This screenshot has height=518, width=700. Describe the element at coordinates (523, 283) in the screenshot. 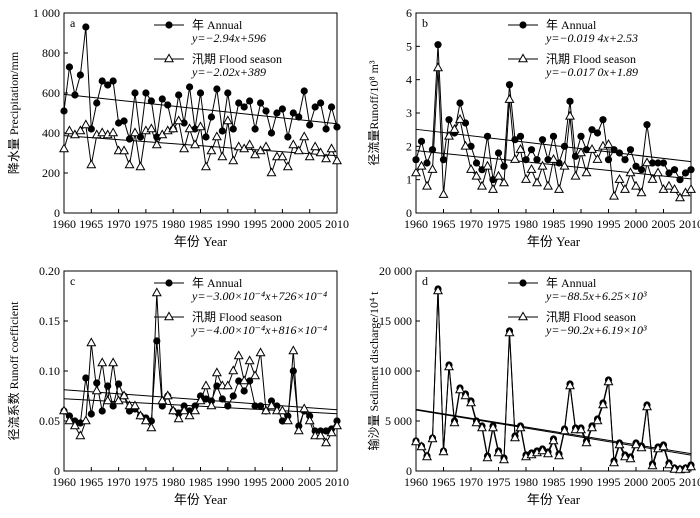

I see `legend-marker` at that location.